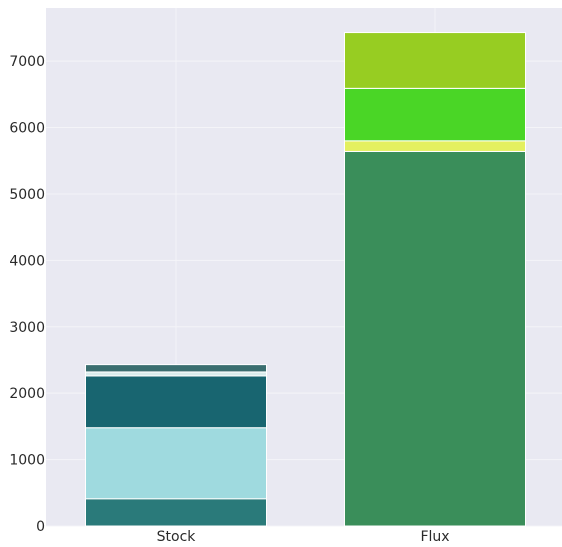 The width and height of the screenshot is (562, 547). I want to click on y-tick-label: 3000, so click(27, 328).